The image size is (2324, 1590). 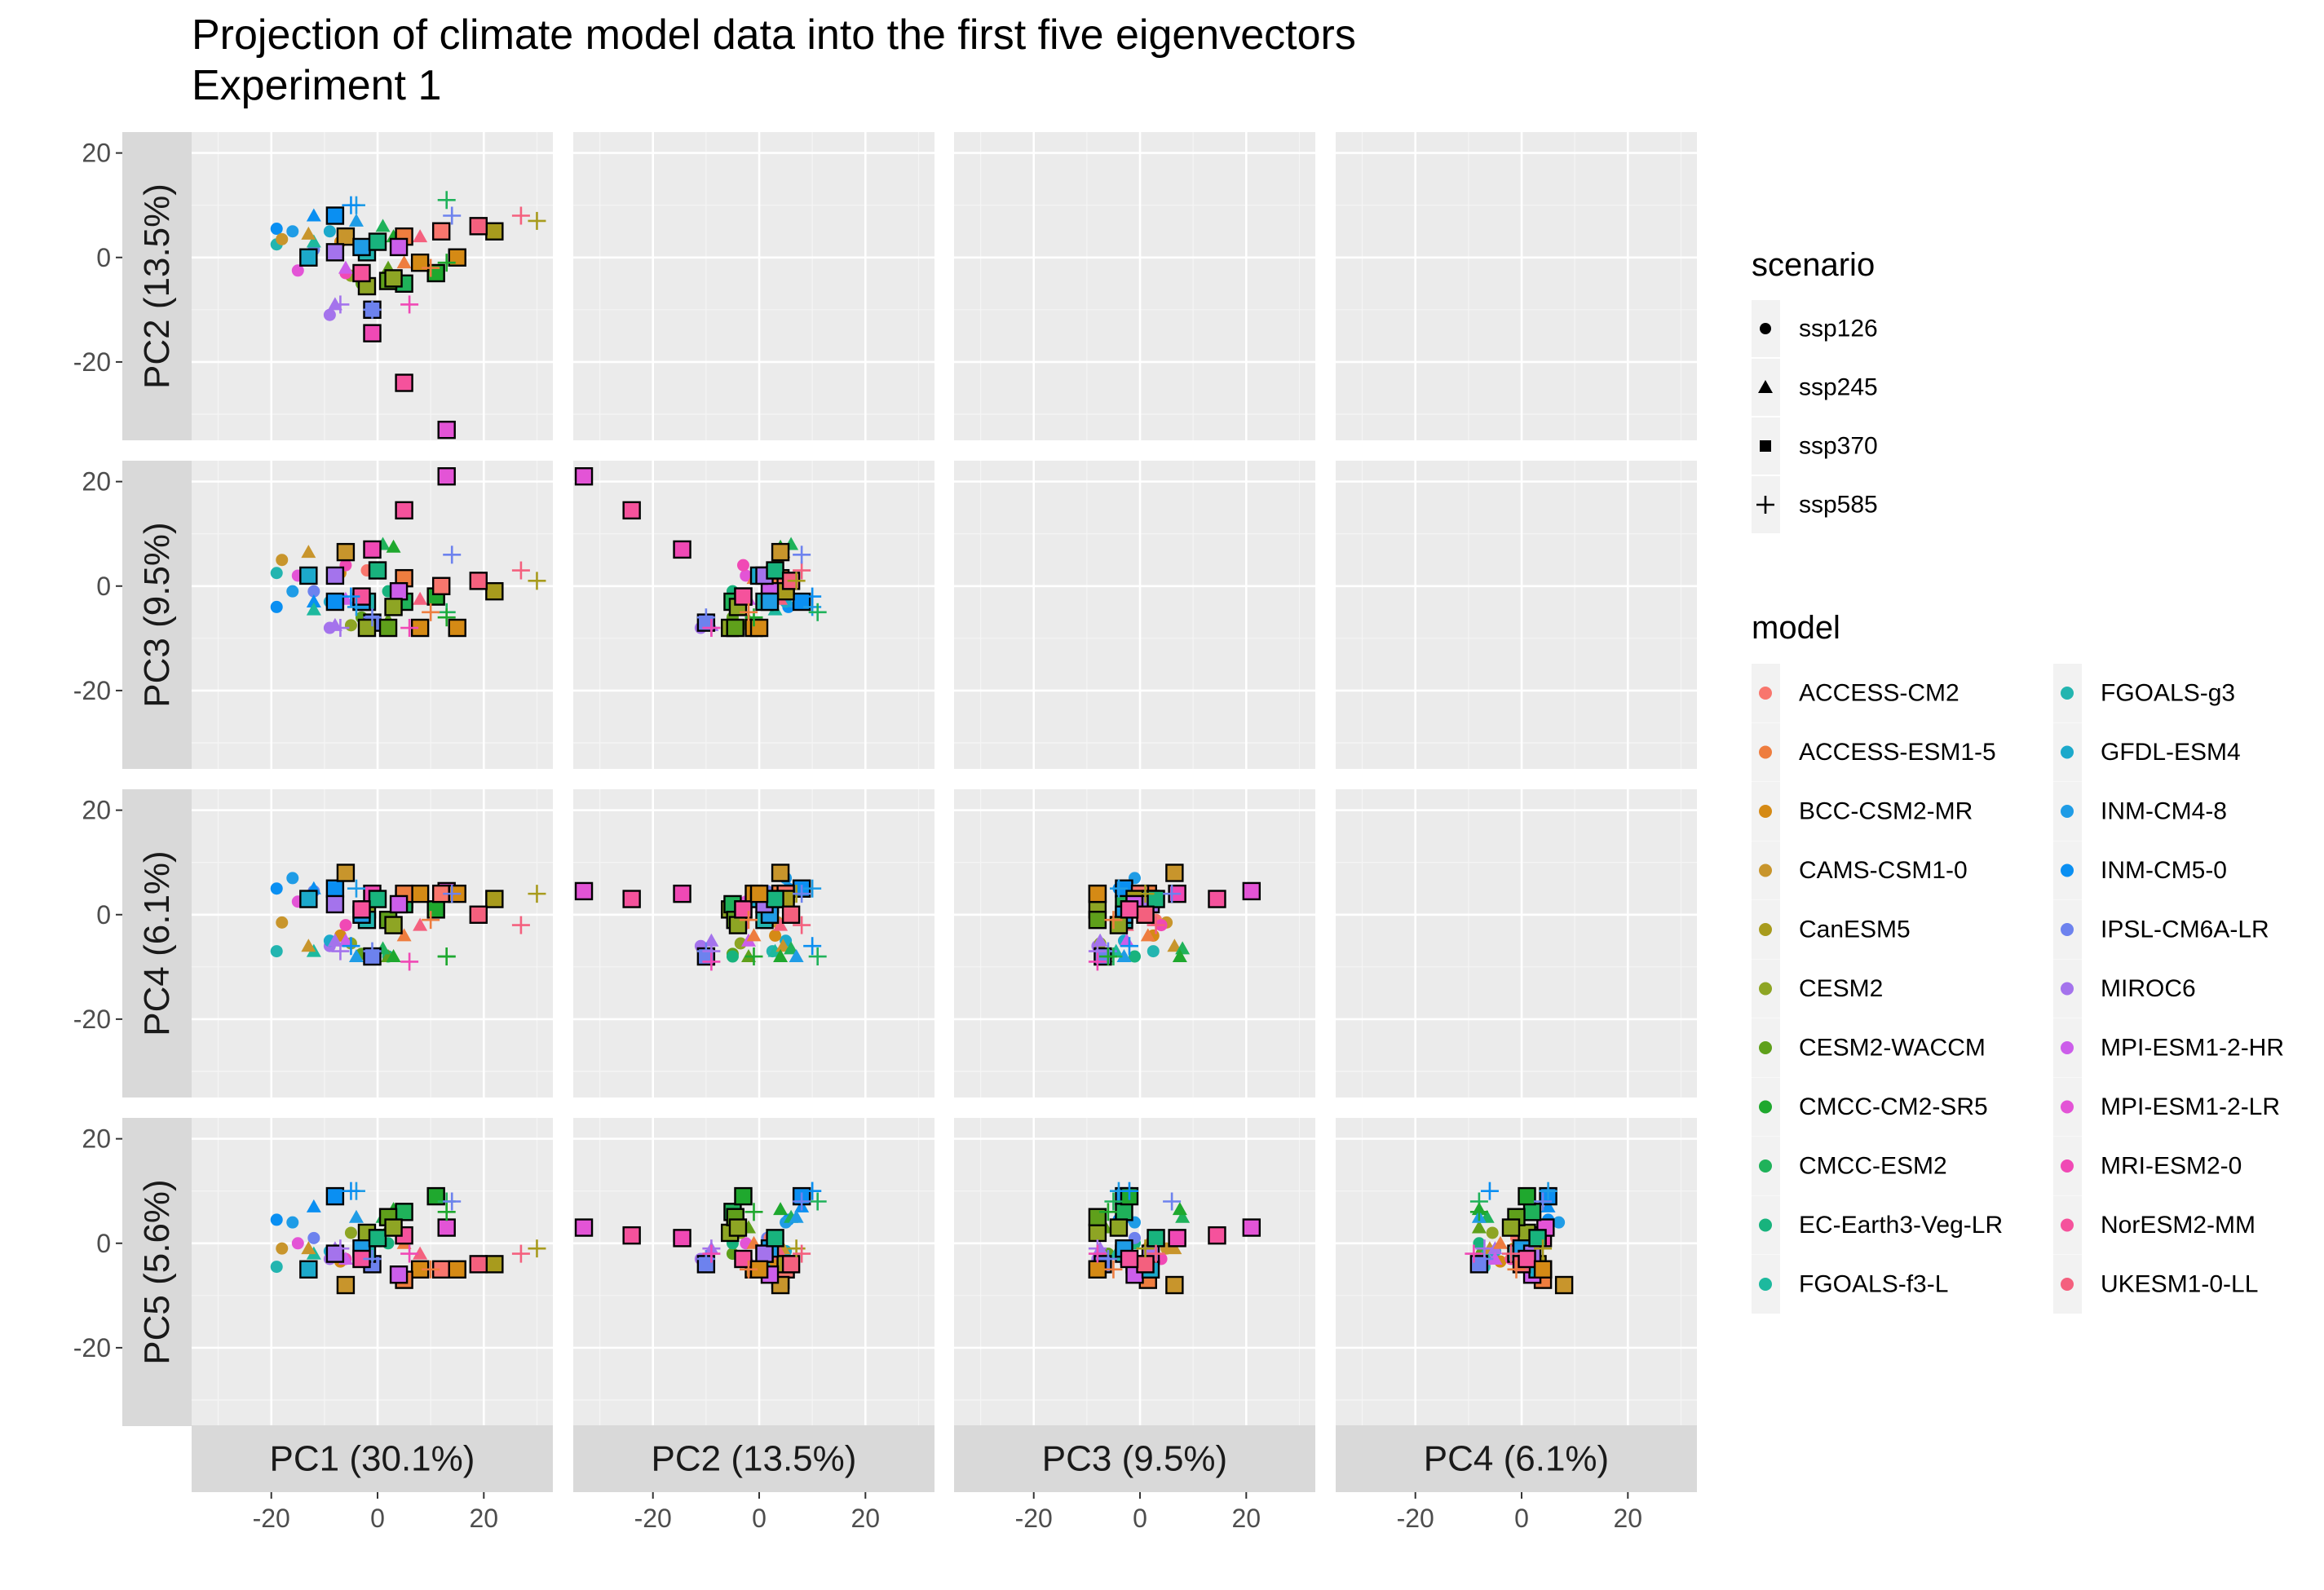 I want to click on legend-key-triangle, so click(x=1766, y=386).